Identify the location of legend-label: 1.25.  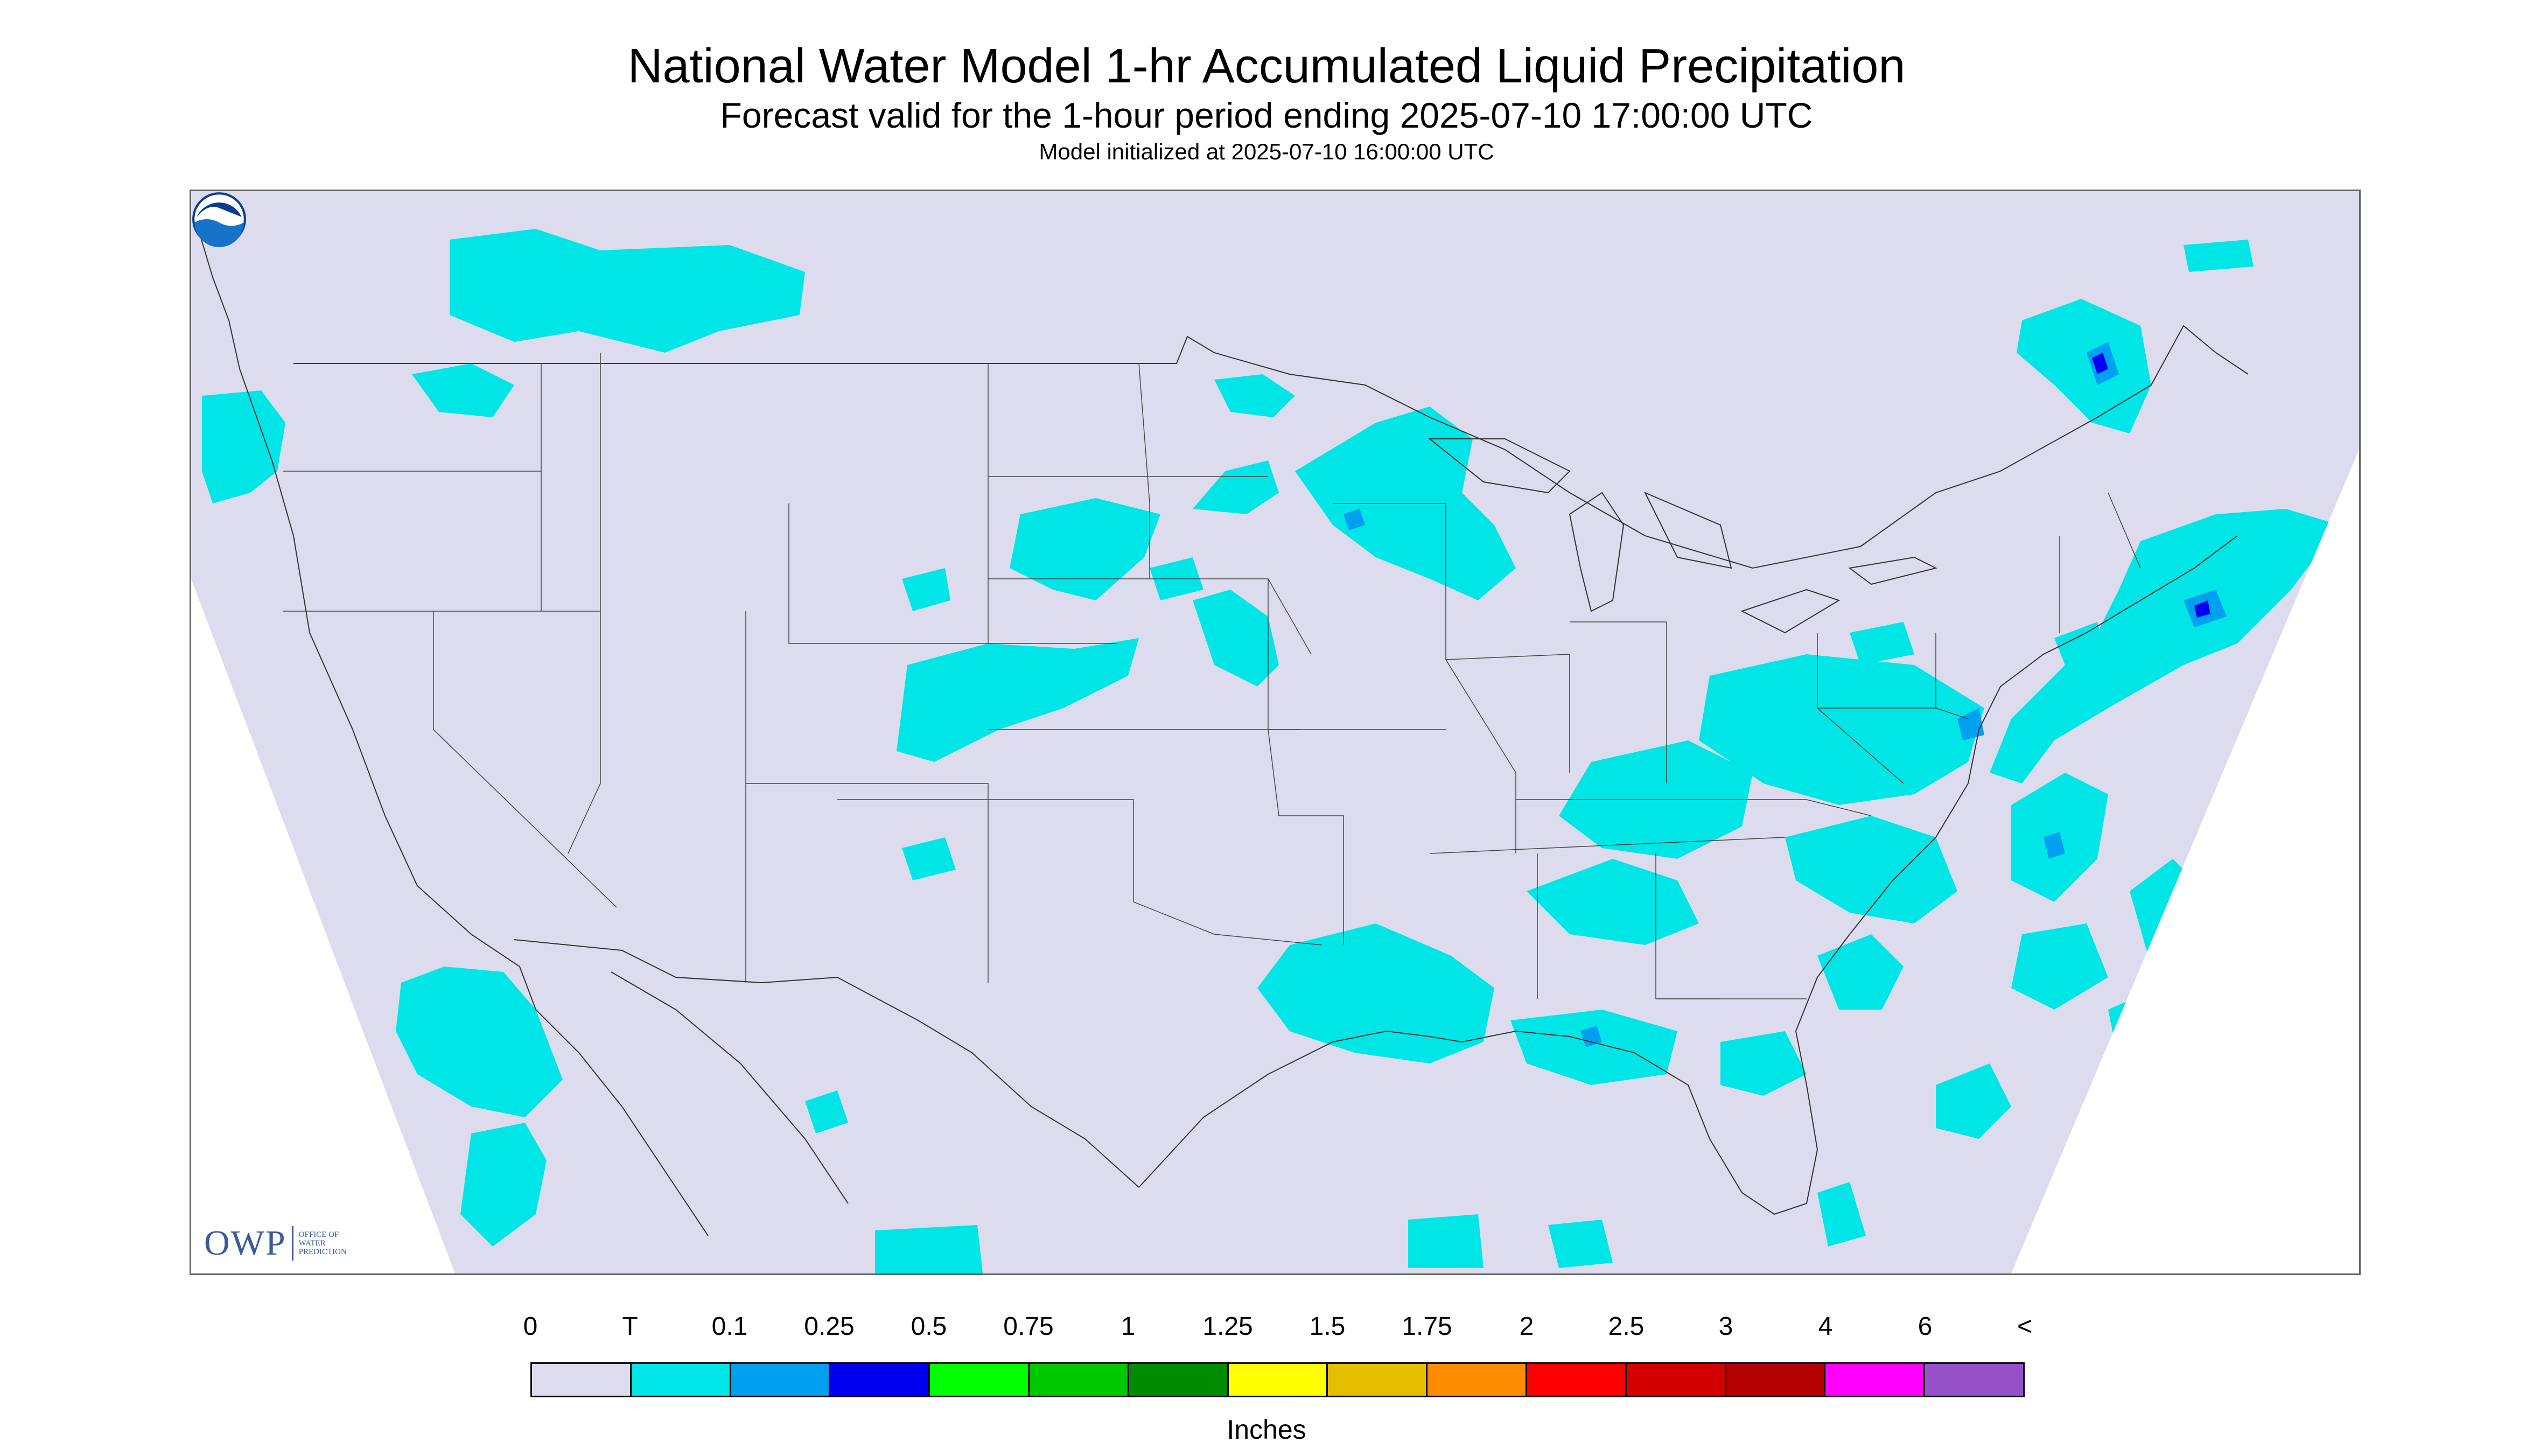
(1227, 1326).